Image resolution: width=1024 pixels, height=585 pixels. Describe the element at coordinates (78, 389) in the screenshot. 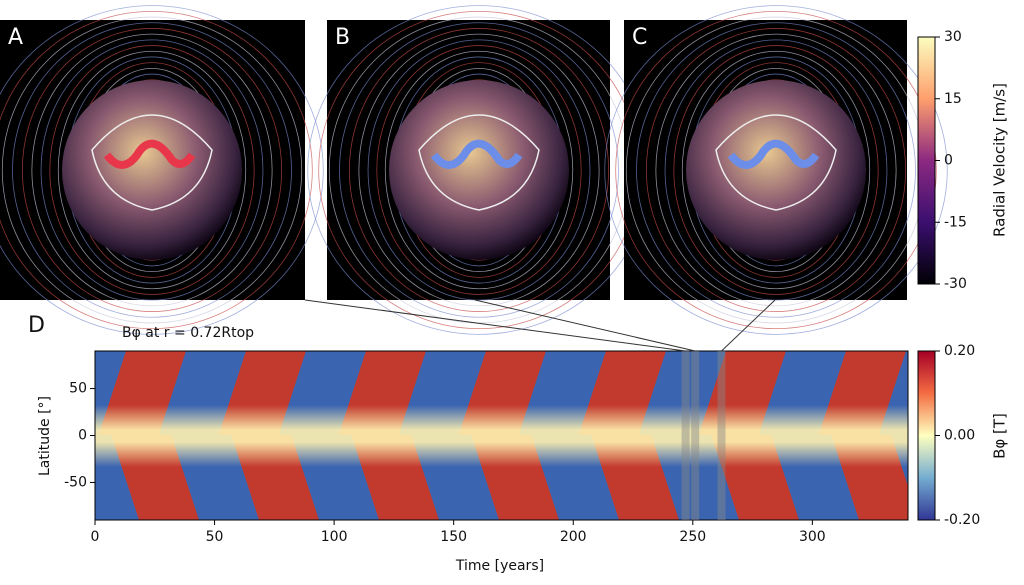

I see `y-tick-label: 50` at that location.